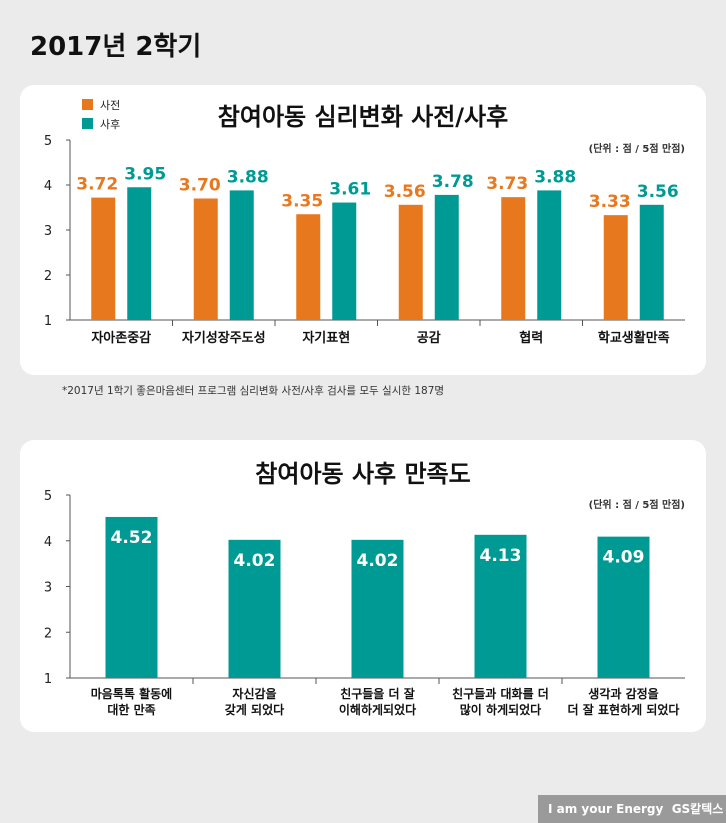 This screenshot has width=726, height=823. What do you see at coordinates (145, 174) in the screenshot?
I see `data-label: 3.95` at bounding box center [145, 174].